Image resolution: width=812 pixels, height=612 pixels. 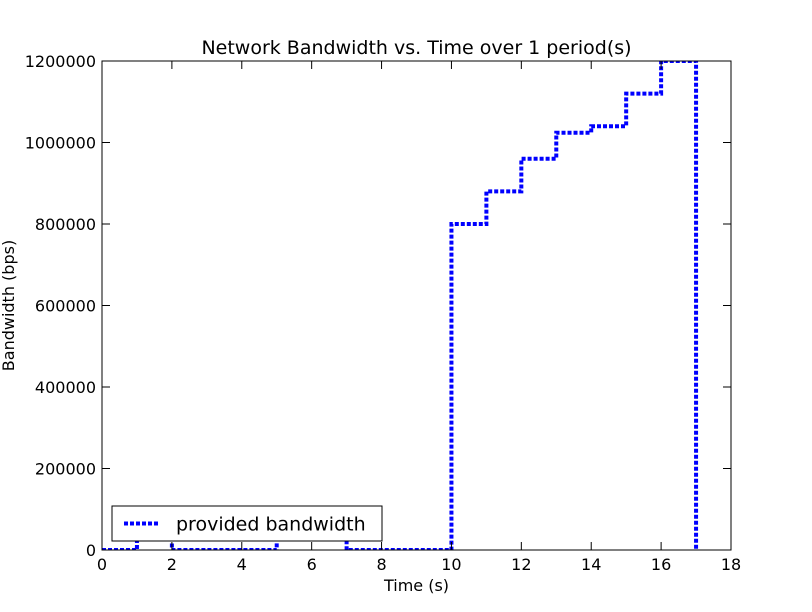 I want to click on y-tick-label: 1200000, so click(x=60, y=61).